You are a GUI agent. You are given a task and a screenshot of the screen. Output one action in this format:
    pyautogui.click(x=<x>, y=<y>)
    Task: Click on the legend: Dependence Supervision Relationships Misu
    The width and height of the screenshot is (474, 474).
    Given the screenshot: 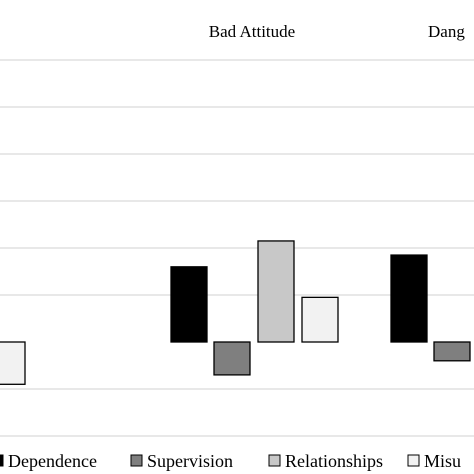 What is the action you would take?
    pyautogui.click(x=230, y=461)
    